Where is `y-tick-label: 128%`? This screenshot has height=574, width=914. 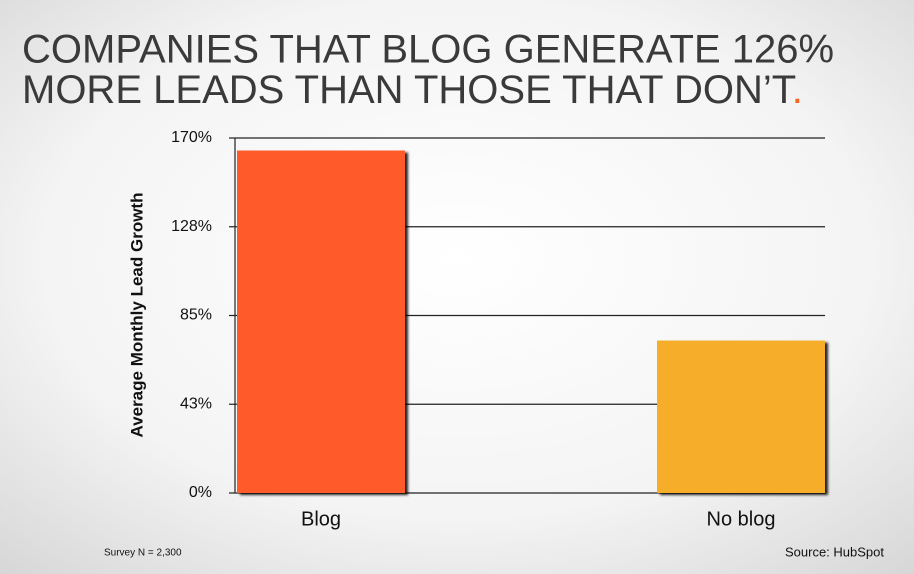
y-tick-label: 128% is located at coordinates (191, 226).